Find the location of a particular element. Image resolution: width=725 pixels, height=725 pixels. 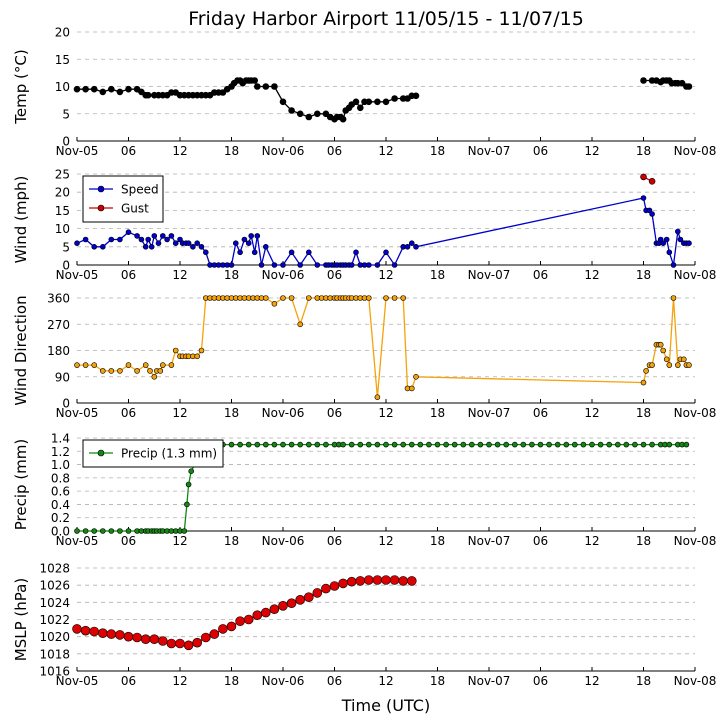

y-tick-label: 0 is located at coordinates (66, 266).